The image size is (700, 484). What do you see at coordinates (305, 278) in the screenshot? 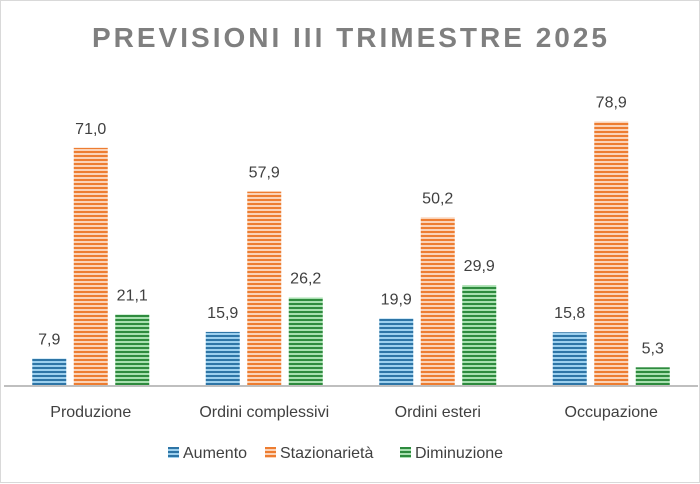
I see `data-label: 26,2` at bounding box center [305, 278].